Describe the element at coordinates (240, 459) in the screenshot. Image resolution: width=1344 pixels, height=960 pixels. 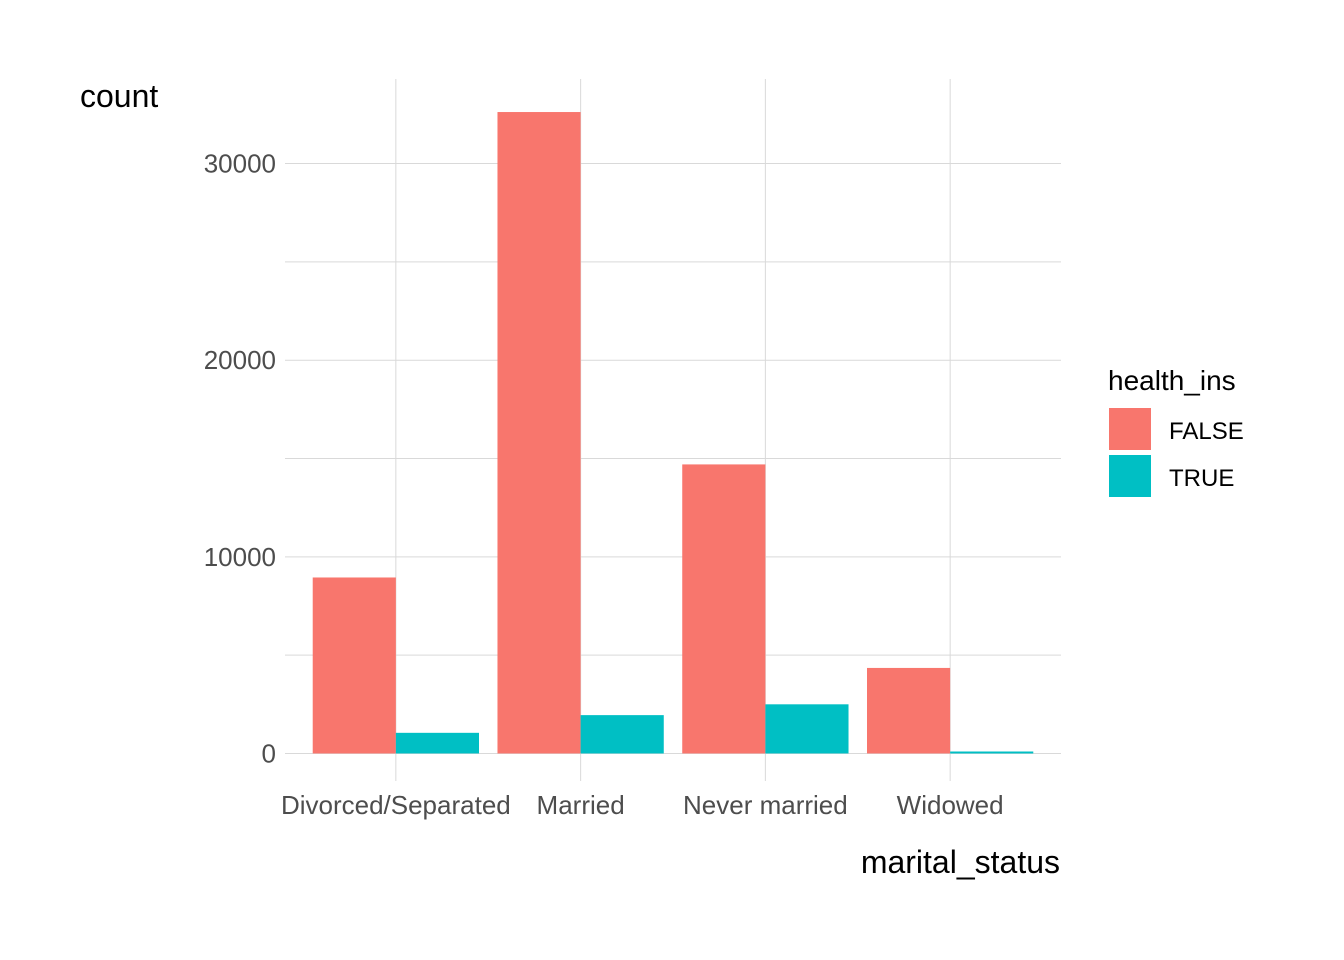
I see `y-tick-labels: 0 10000 20000 30000` at that location.